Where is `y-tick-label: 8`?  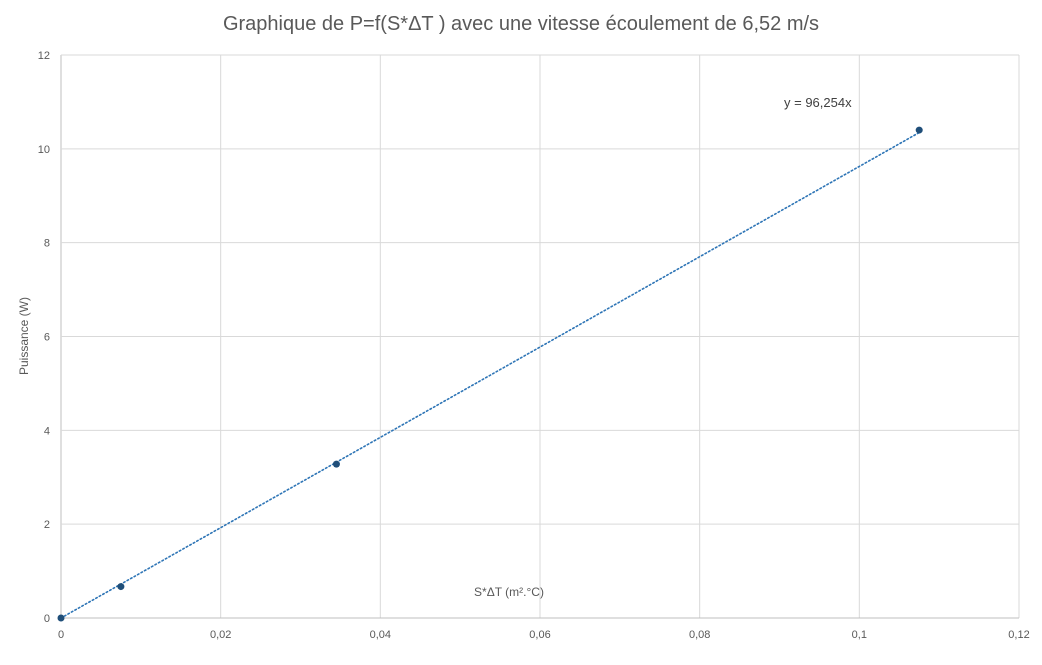 y-tick-label: 8 is located at coordinates (47, 244).